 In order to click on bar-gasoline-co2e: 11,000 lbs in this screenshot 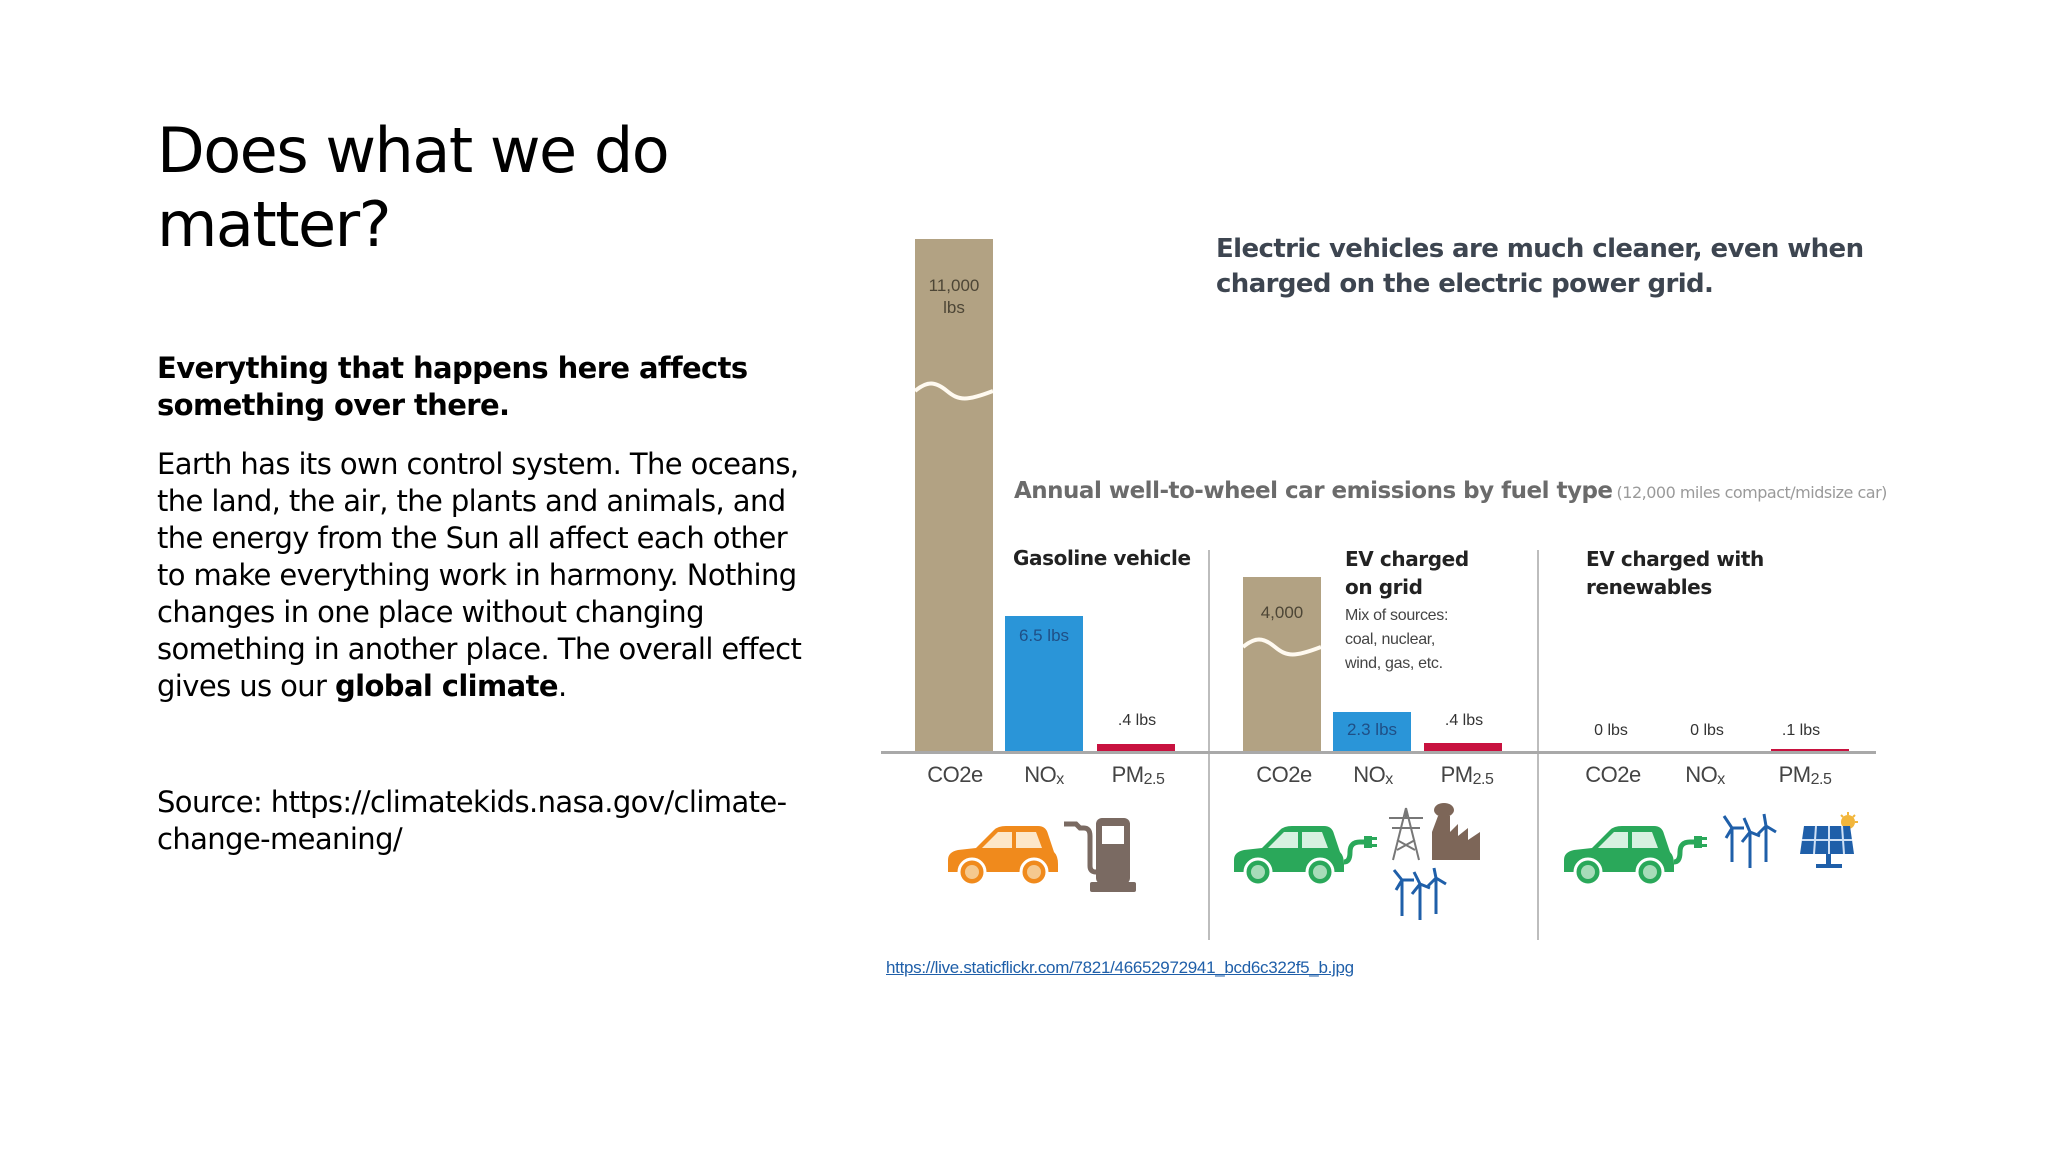, I will do `click(954, 495)`.